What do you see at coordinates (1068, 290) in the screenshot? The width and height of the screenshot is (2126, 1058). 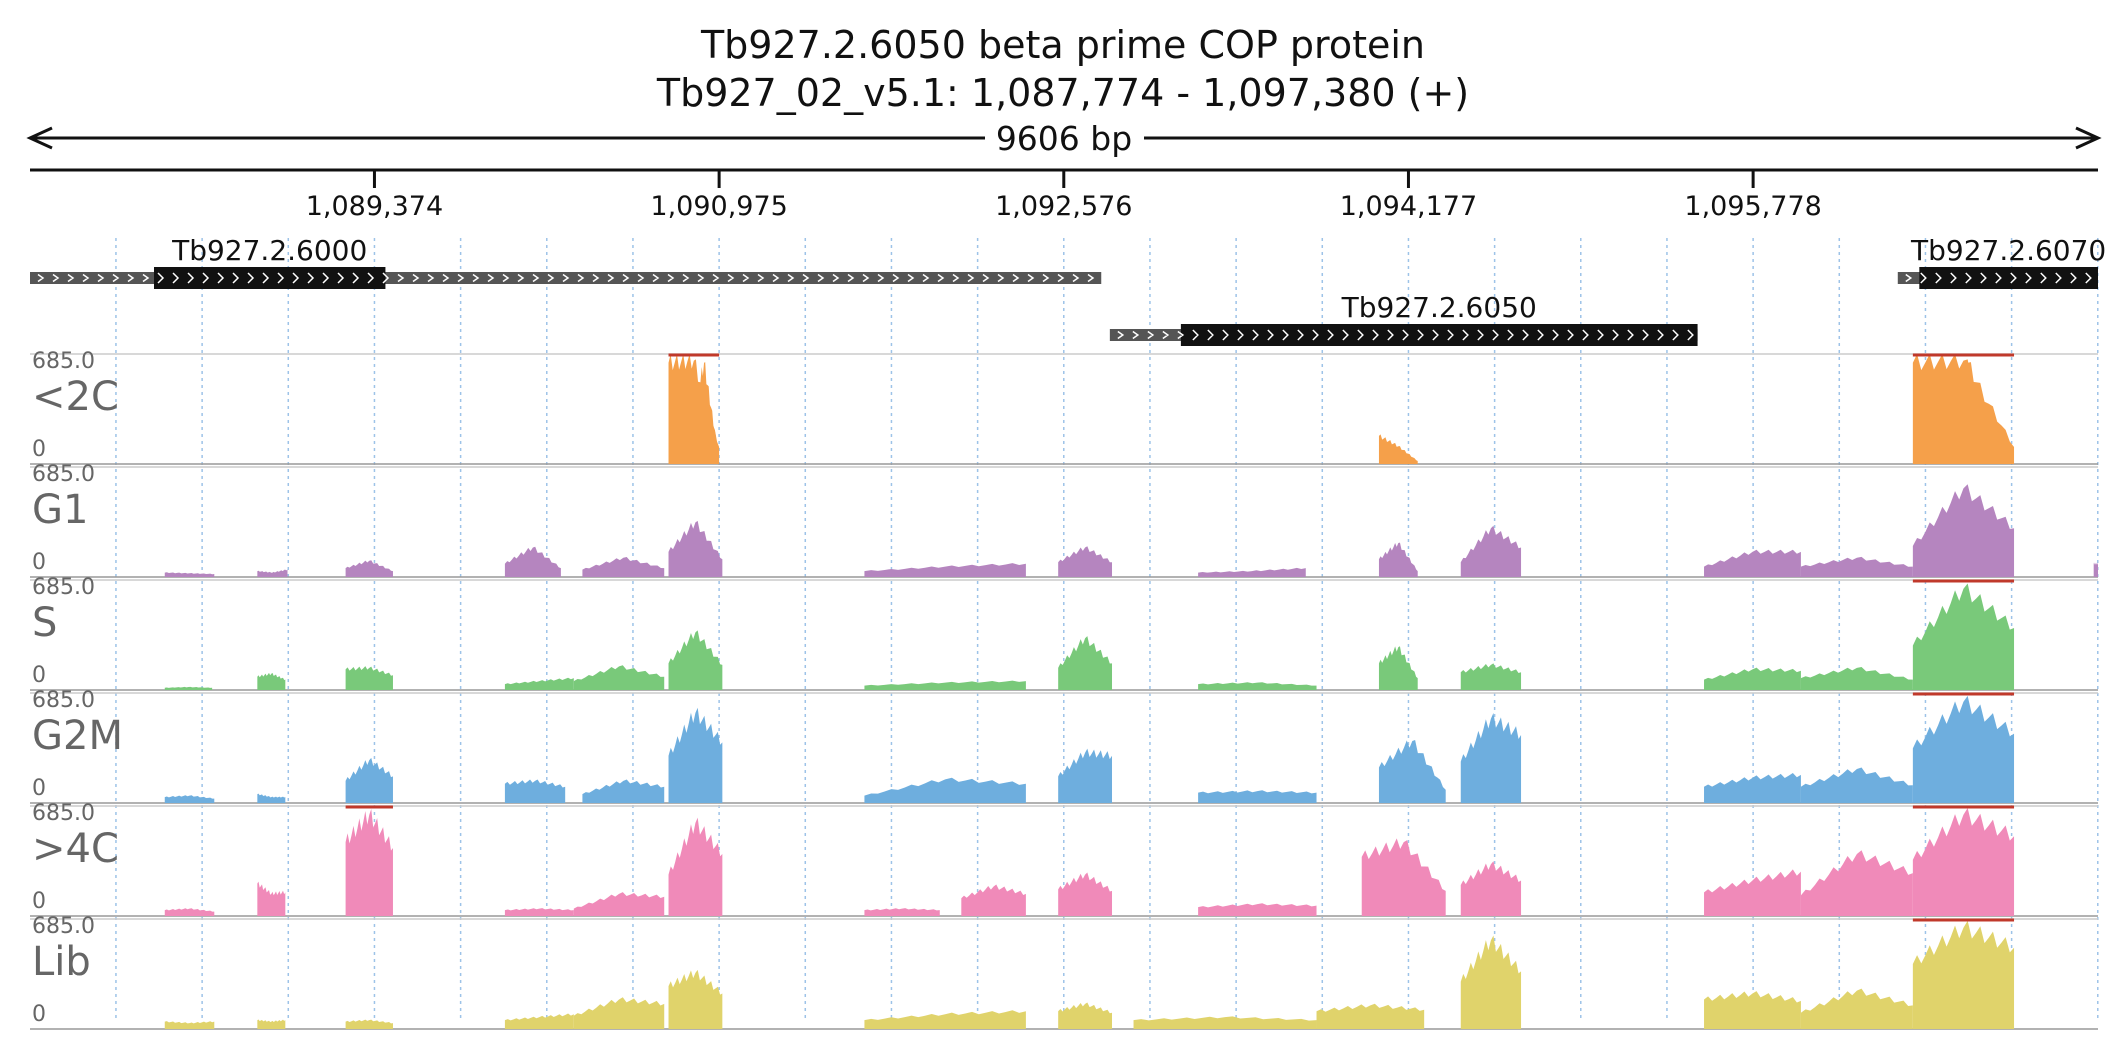 I see `gene-annotation-track: Tb927.2.6000 Tb927.2.6050 Tb927.2.6070` at bounding box center [1068, 290].